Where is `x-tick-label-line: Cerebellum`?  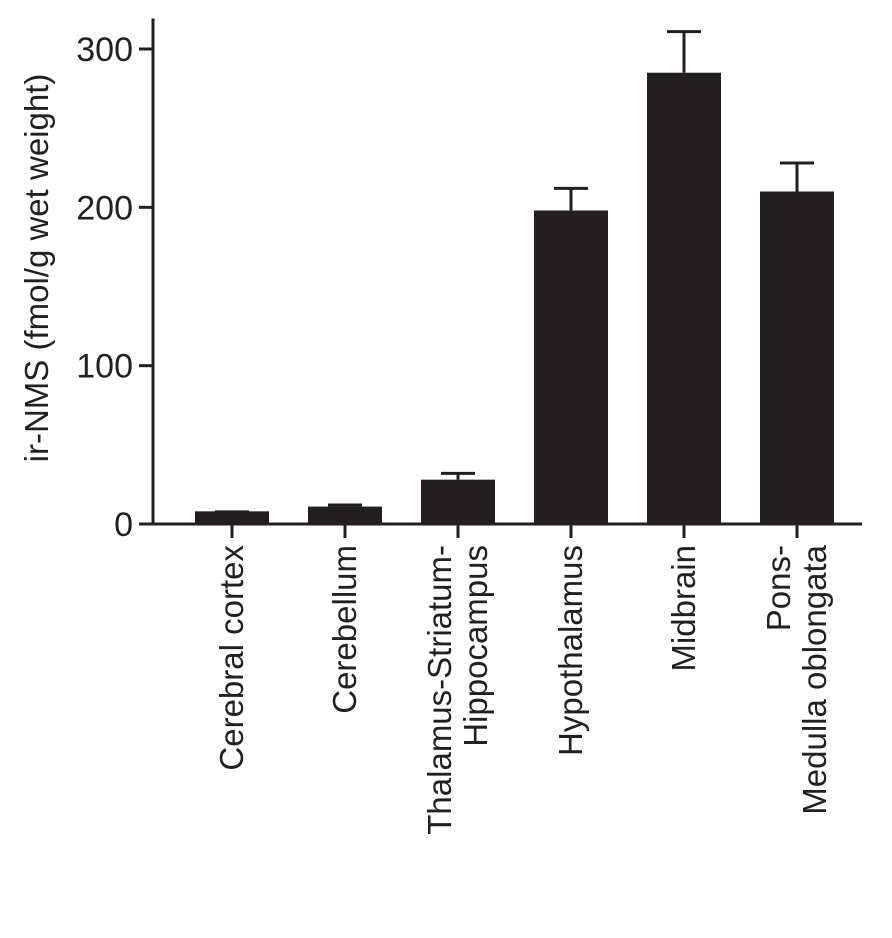 x-tick-label-line: Cerebellum is located at coordinates (344, 629).